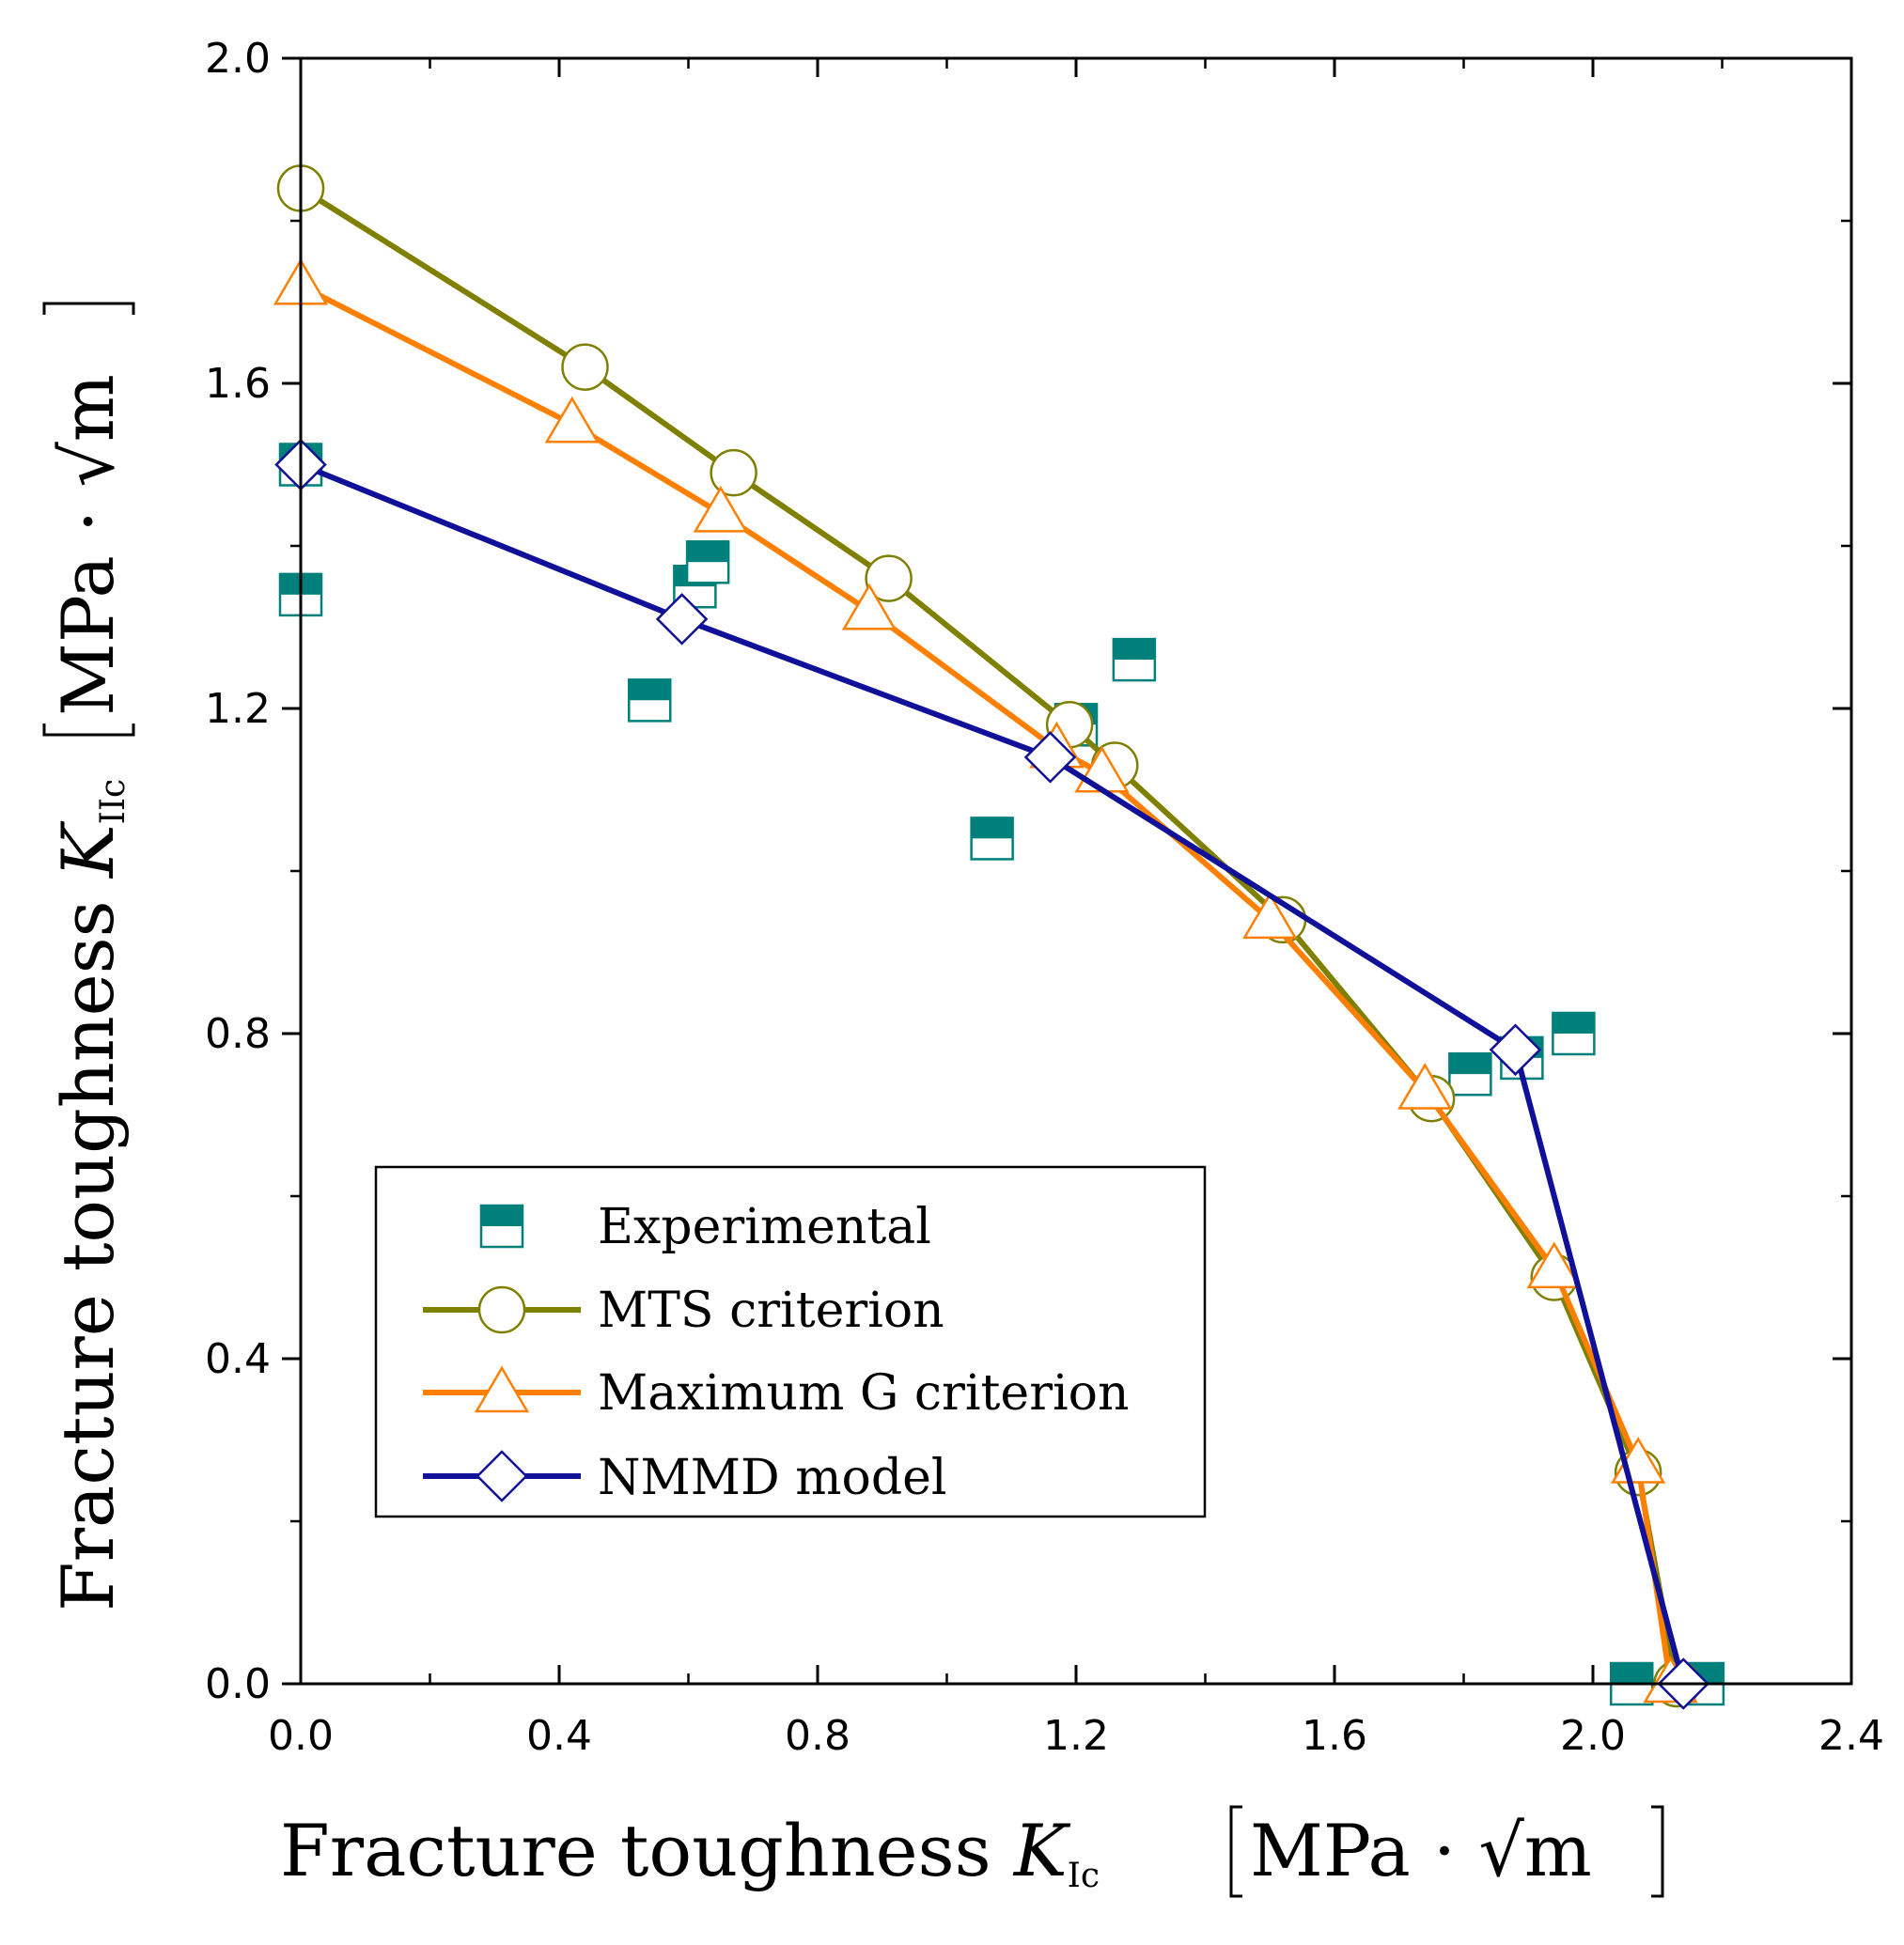  I want to click on legend-marker-nmmd, so click(502, 1476).